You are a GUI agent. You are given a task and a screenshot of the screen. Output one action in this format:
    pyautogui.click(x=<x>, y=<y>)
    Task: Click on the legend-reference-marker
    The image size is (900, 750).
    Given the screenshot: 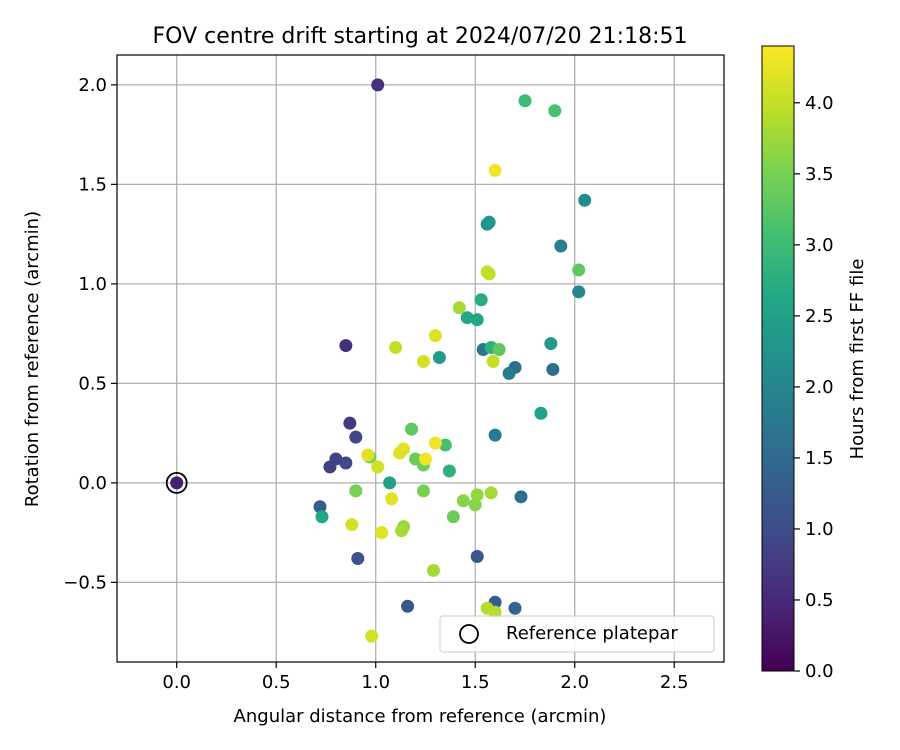 What is the action you would take?
    pyautogui.click(x=469, y=634)
    